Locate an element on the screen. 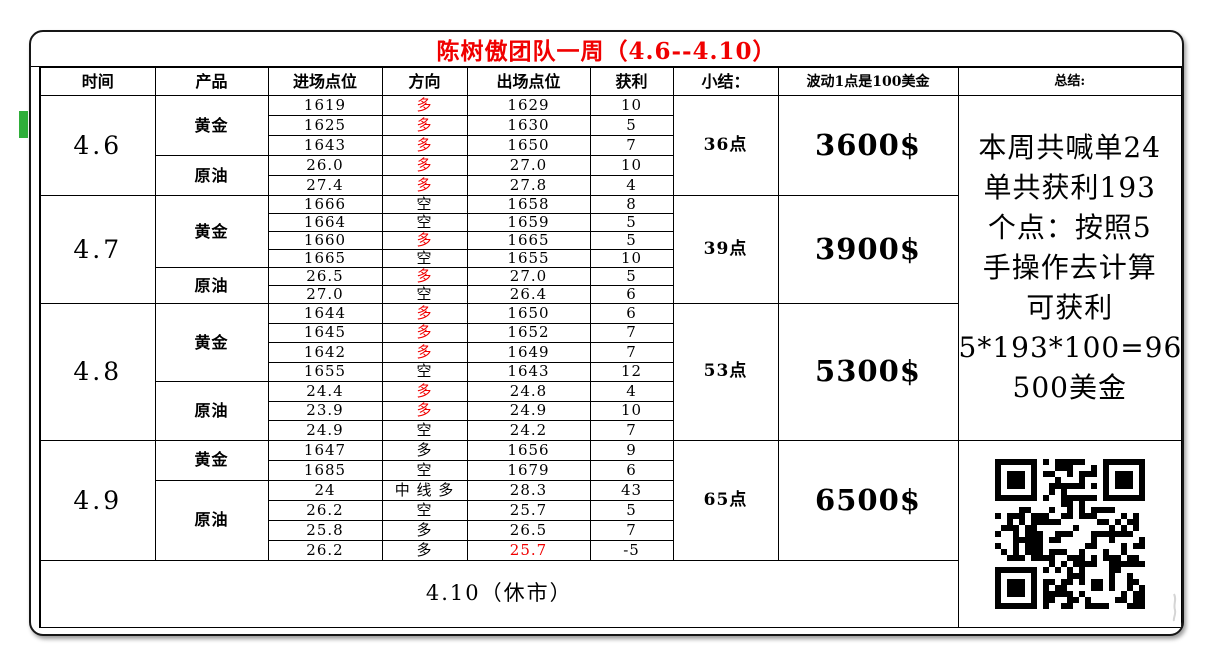 Image resolution: width=1210 pixels, height=670 pixels. entry-cell: 26.2 is located at coordinates (325, 510).